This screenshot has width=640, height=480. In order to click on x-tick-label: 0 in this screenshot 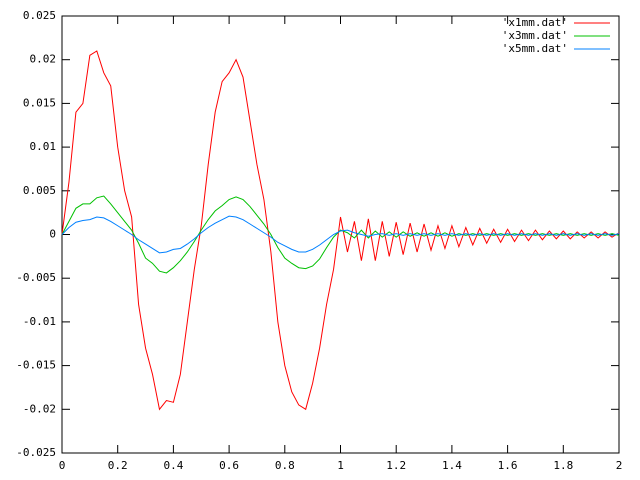, I will do `click(62, 465)`.